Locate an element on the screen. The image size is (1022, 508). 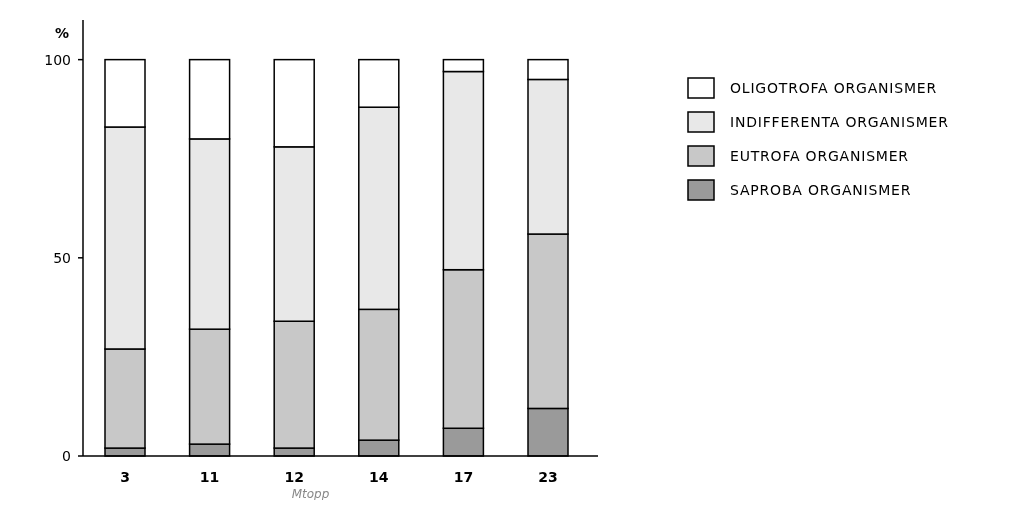
x-tick-label: 17 is located at coordinates (463, 477).